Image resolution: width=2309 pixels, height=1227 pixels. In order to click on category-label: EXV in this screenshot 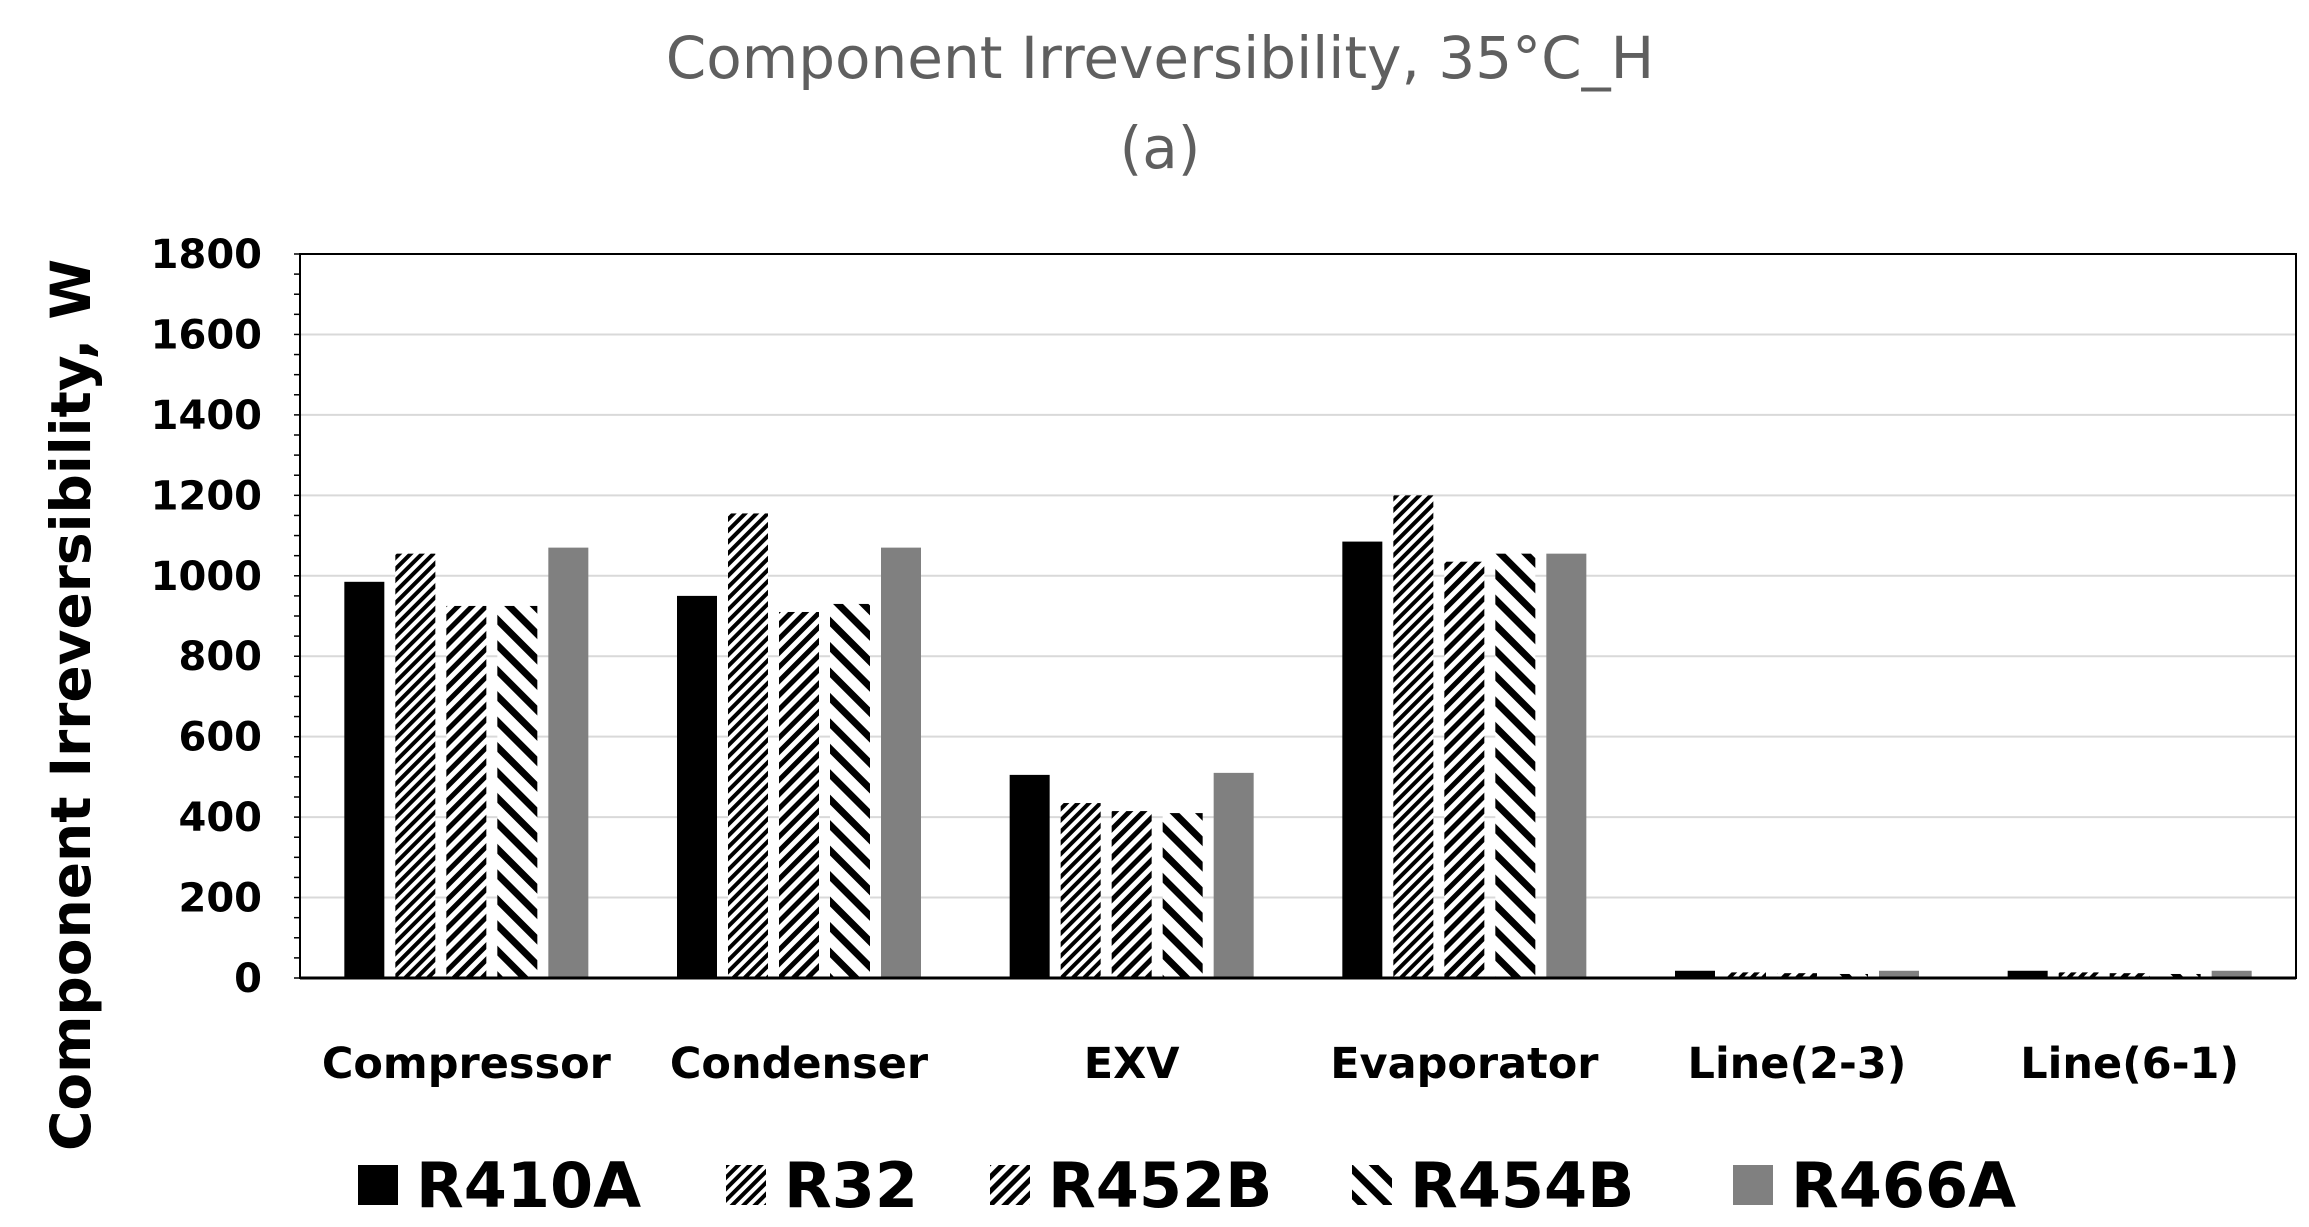, I will do `click(1132, 1064)`.